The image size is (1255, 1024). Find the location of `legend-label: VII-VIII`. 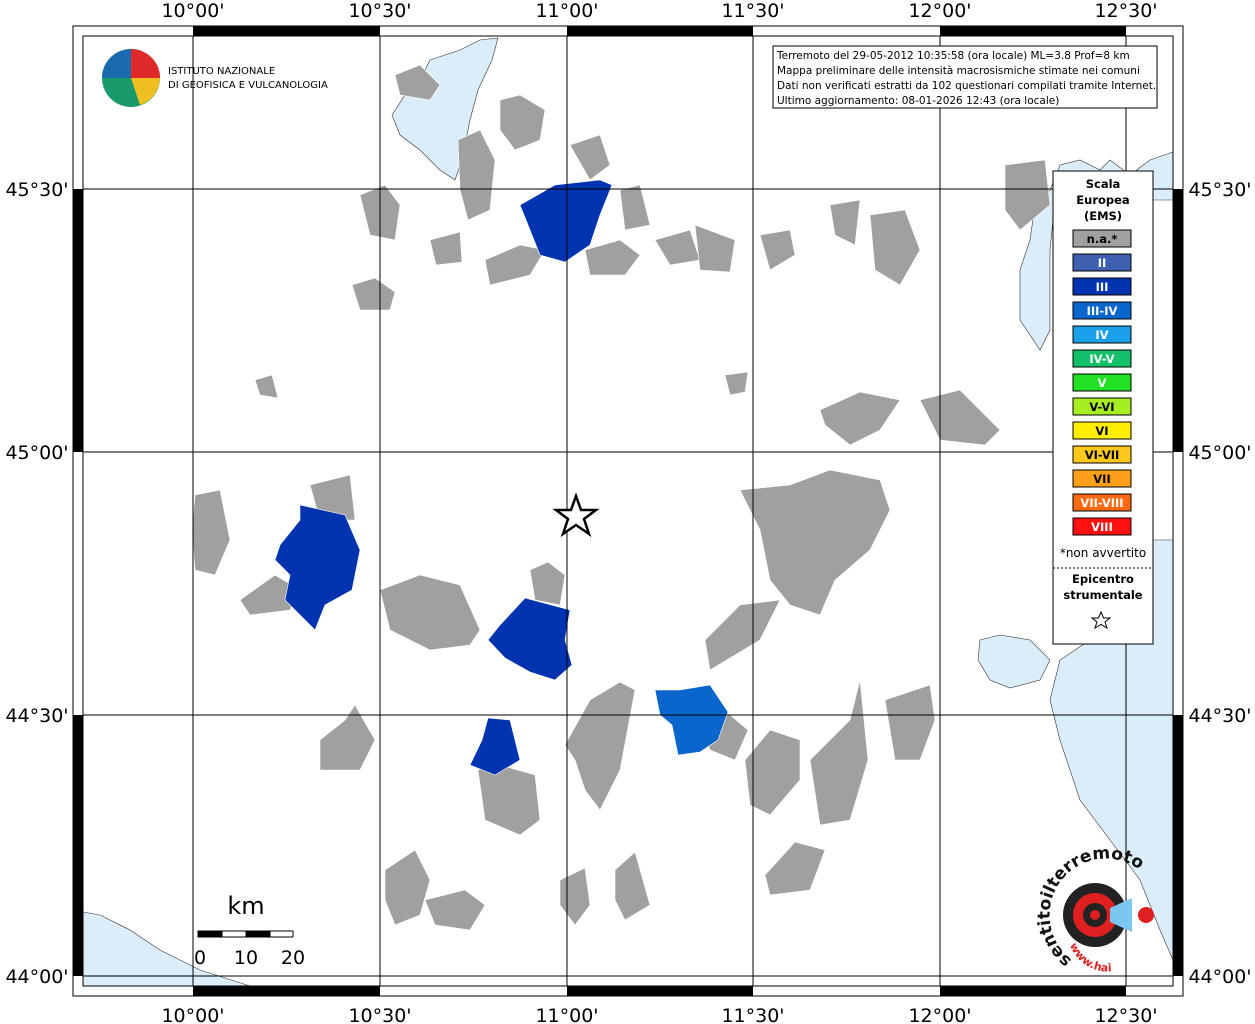

legend-label: VII-VIII is located at coordinates (1101, 503).